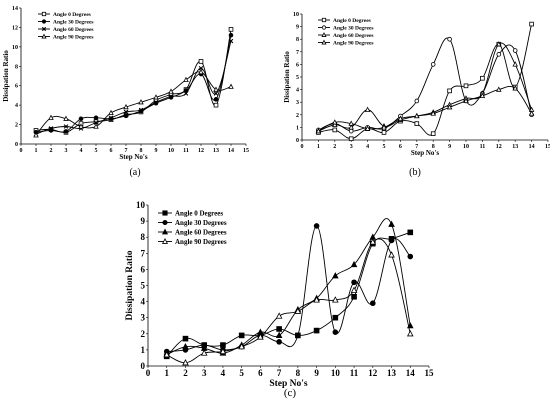 The height and width of the screenshot is (402, 550). Describe the element at coordinates (16, 87) in the screenshot. I see `y-tick-label: 6` at that location.